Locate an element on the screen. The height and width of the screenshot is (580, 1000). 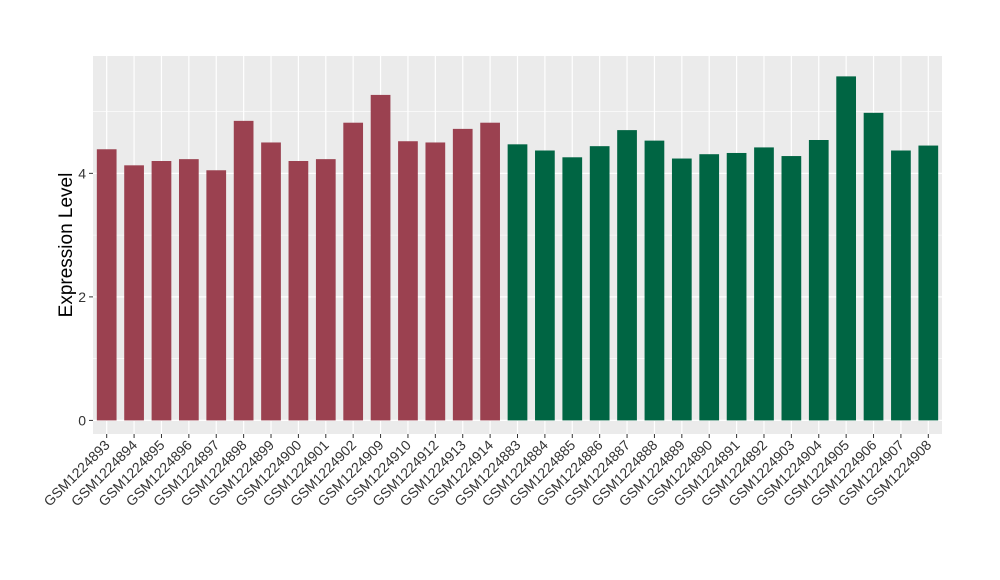
bar-GSM1224912 is located at coordinates (435, 281).